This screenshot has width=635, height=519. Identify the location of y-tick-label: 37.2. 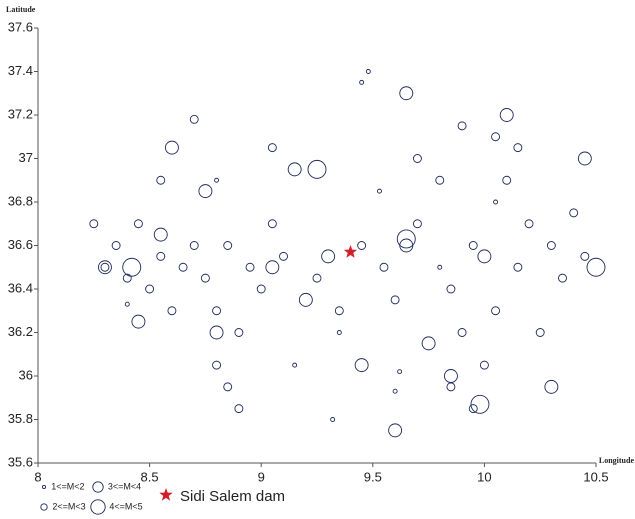
(20, 113).